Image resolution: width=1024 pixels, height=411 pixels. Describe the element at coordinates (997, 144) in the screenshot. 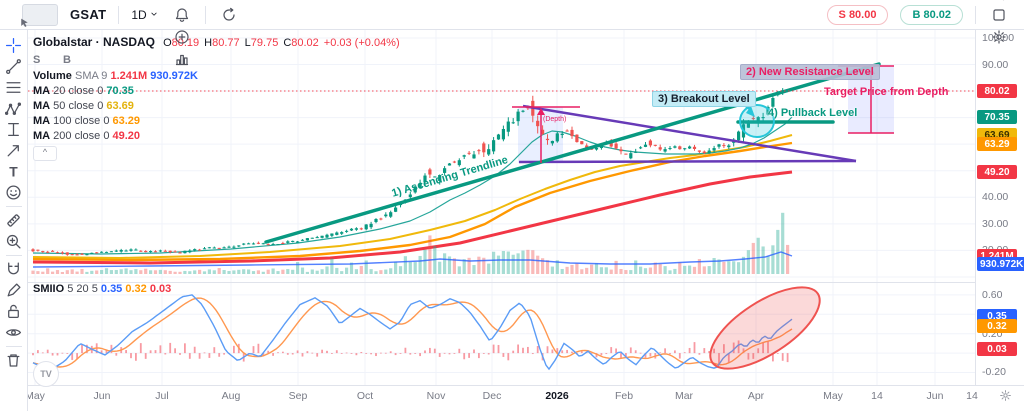

I see `price-badge: 63.29` at that location.